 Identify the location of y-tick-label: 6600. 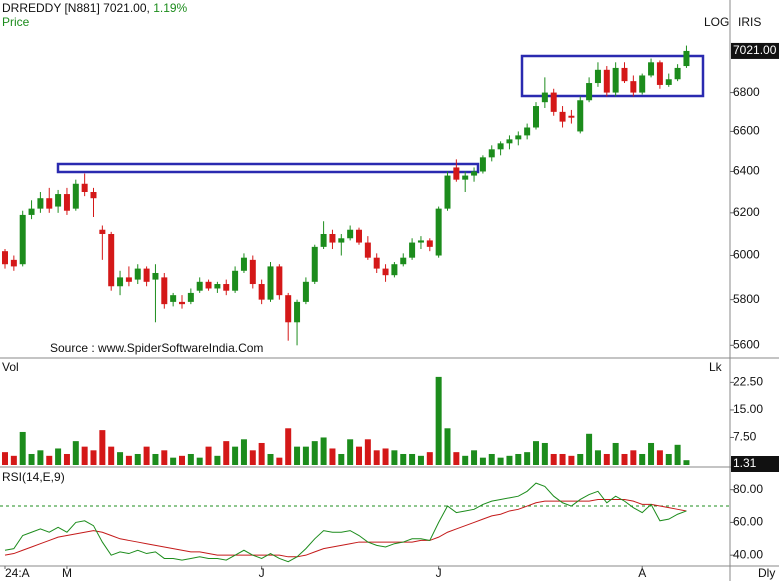
(746, 131).